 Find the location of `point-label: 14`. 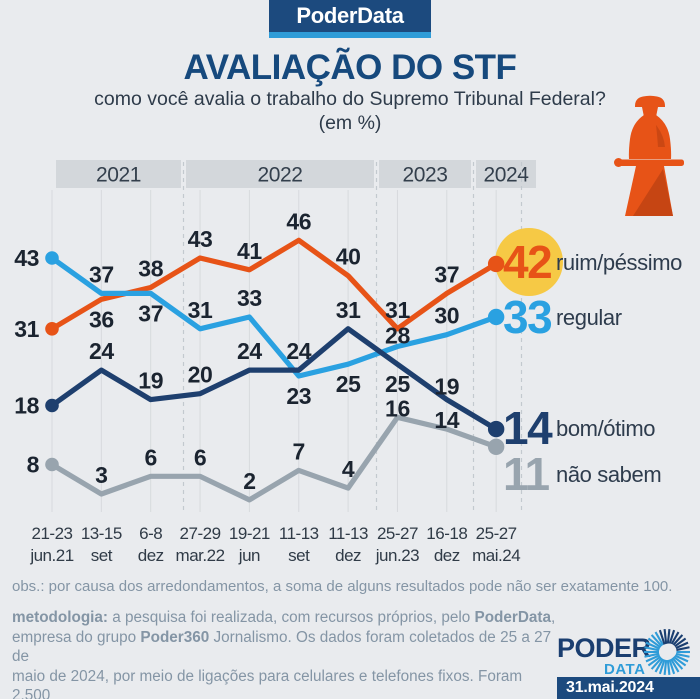

point-label: 14 is located at coordinates (446, 420).